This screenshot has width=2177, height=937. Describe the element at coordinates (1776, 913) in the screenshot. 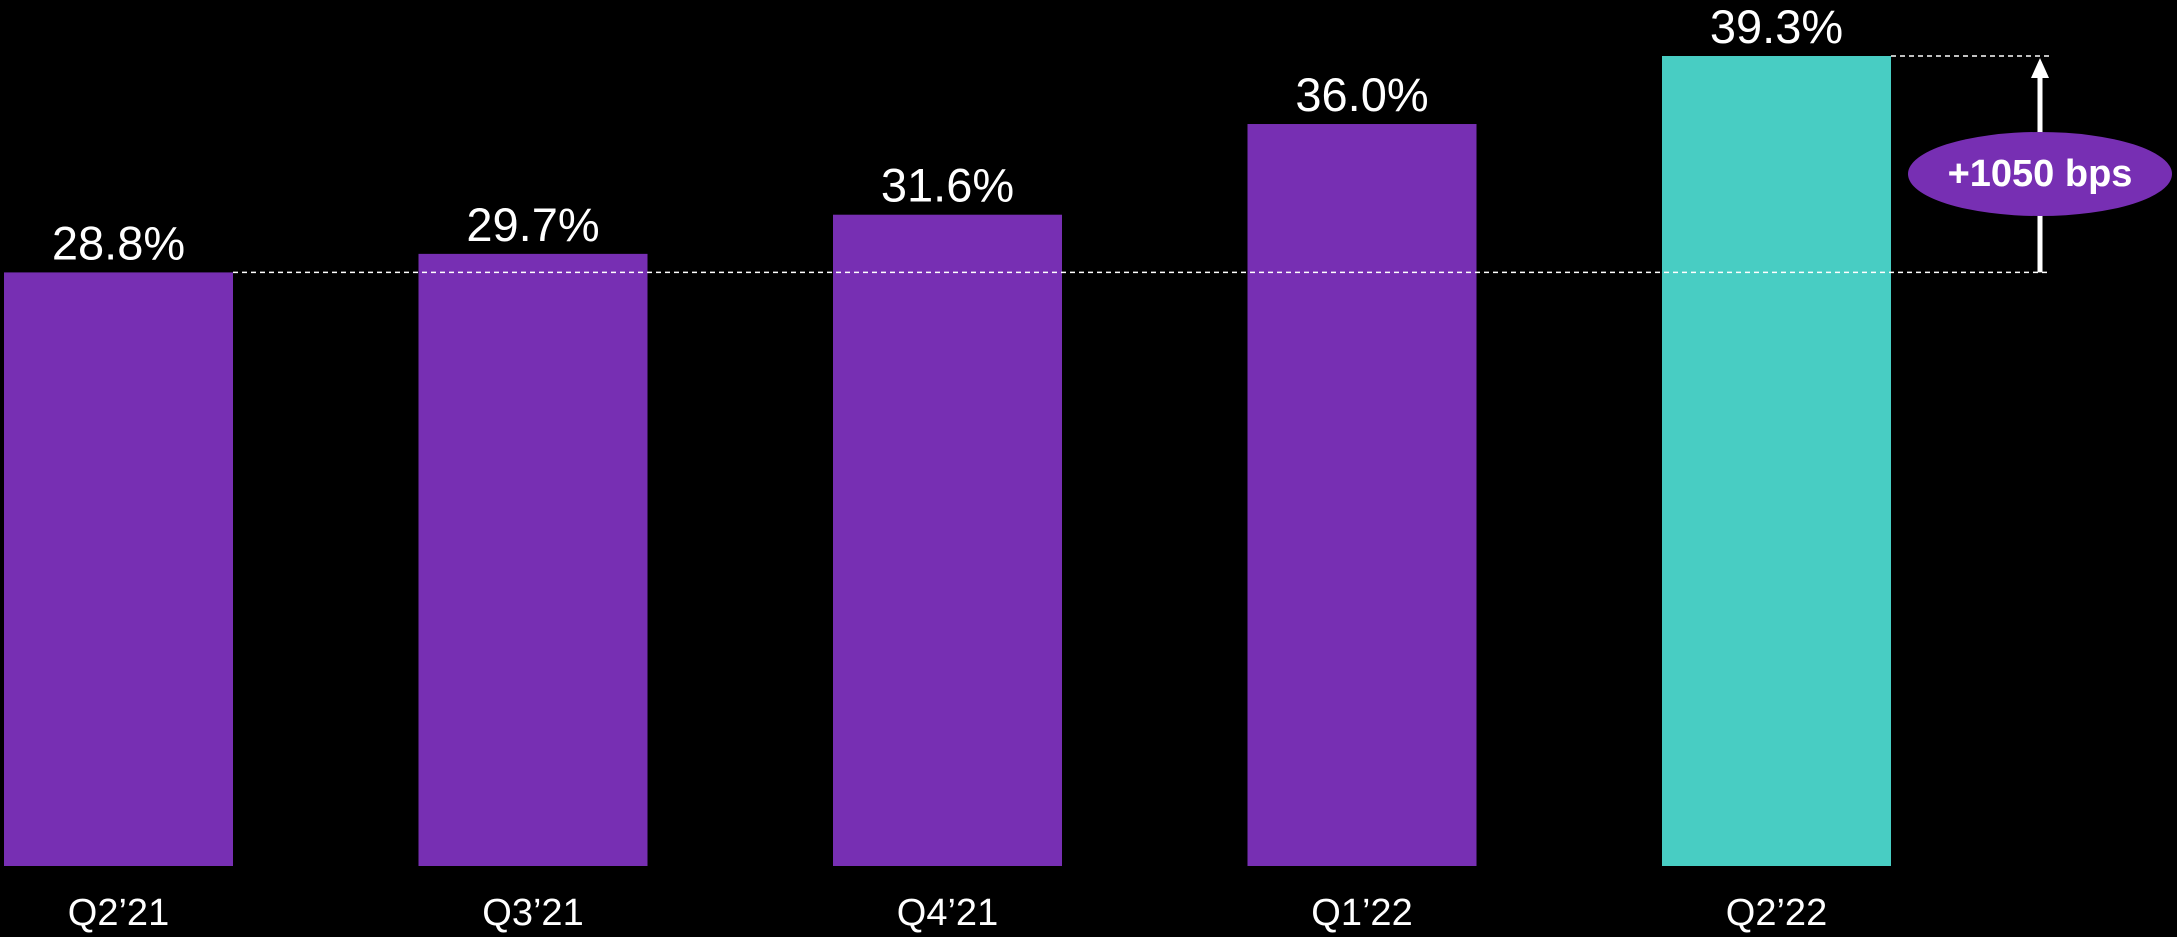

I see `category-label-4: Q2’22` at that location.